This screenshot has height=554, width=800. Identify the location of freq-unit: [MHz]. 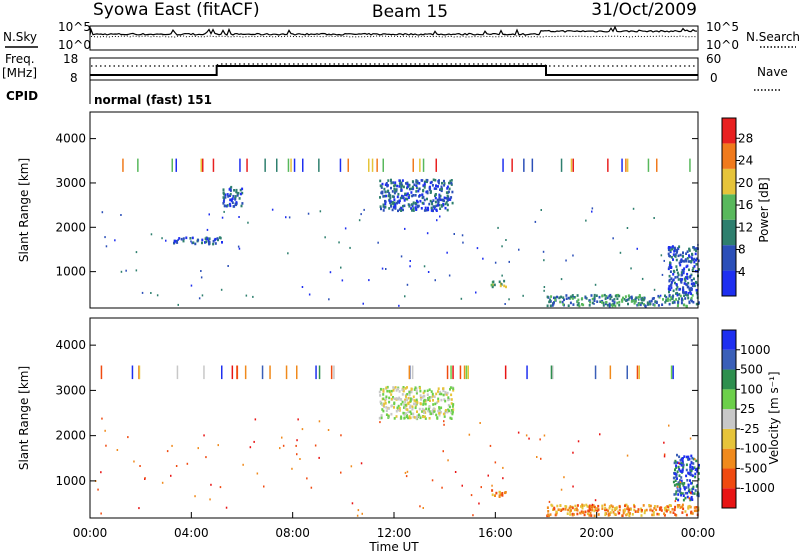
(19, 73).